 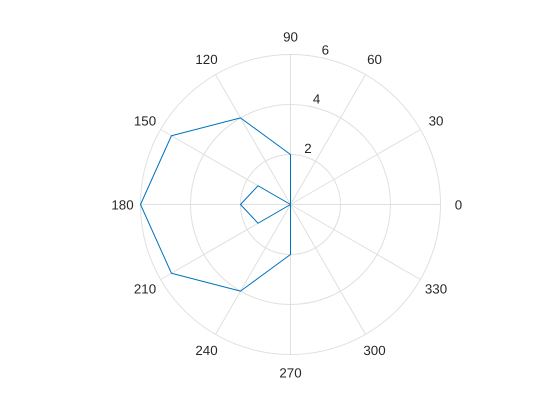 I want to click on spoke-label: 150, so click(x=145, y=121).